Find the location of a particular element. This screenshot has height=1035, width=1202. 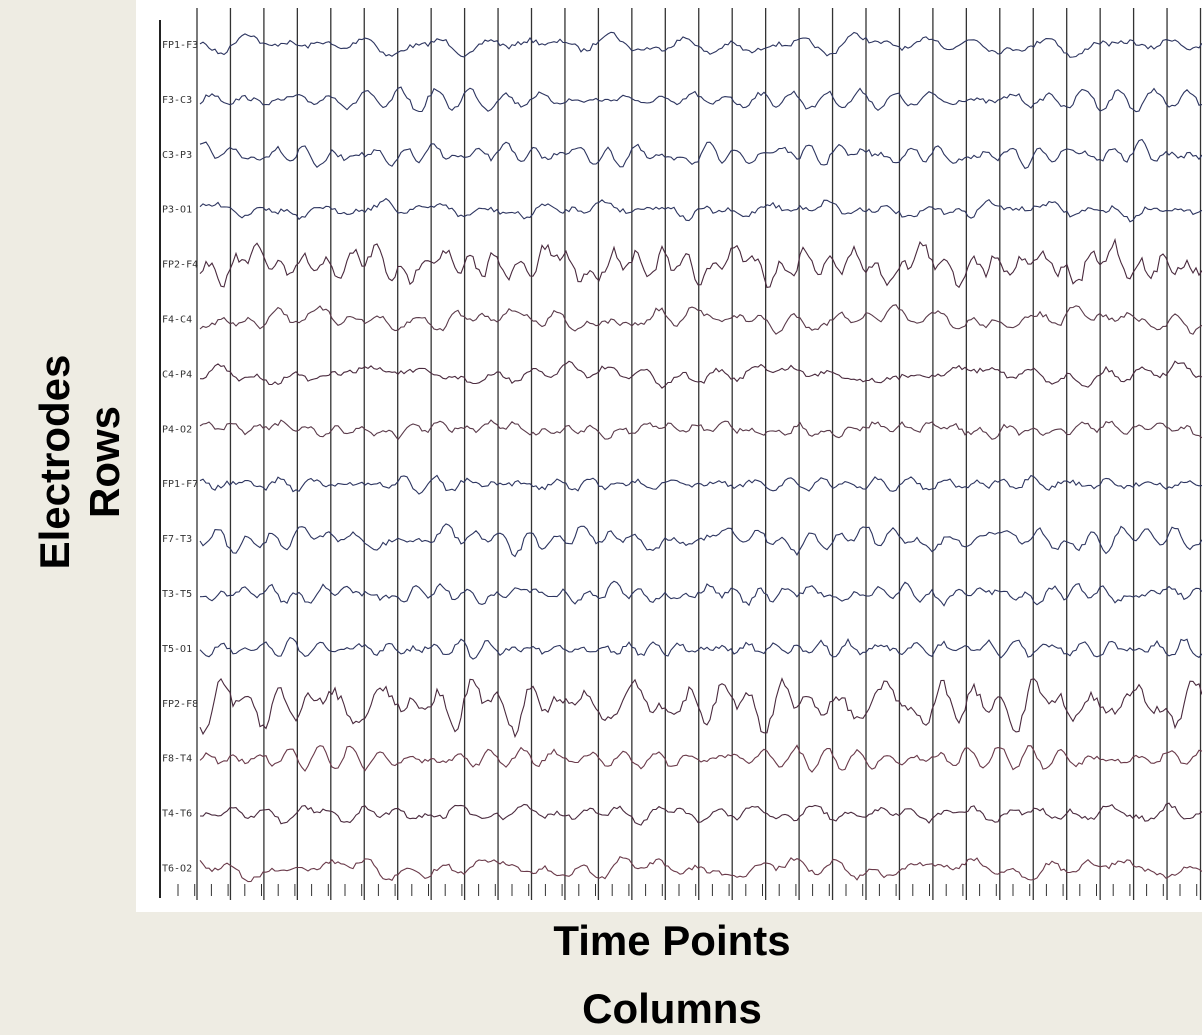

channel-label: F7-T3 is located at coordinates (177, 539).